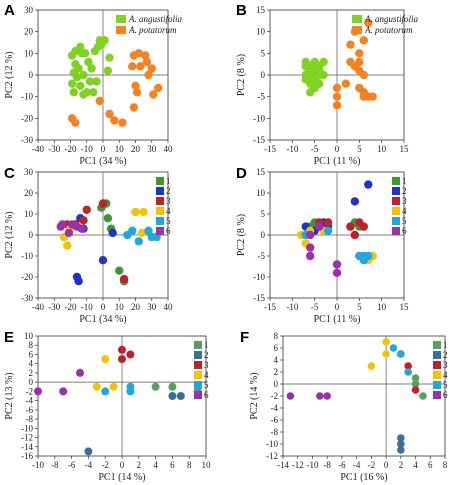 Image resolution: width=474 pixels, height=485 pixels. Describe the element at coordinates (122, 465) in the screenshot. I see `x-tick-label: 0` at that location.